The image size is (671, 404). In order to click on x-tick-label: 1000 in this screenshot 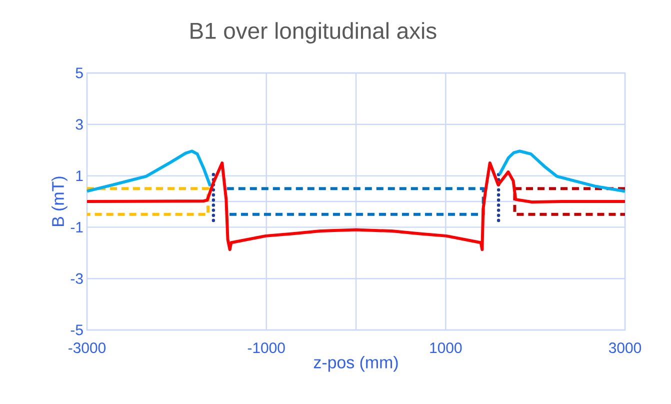, I will do `click(446, 348)`.